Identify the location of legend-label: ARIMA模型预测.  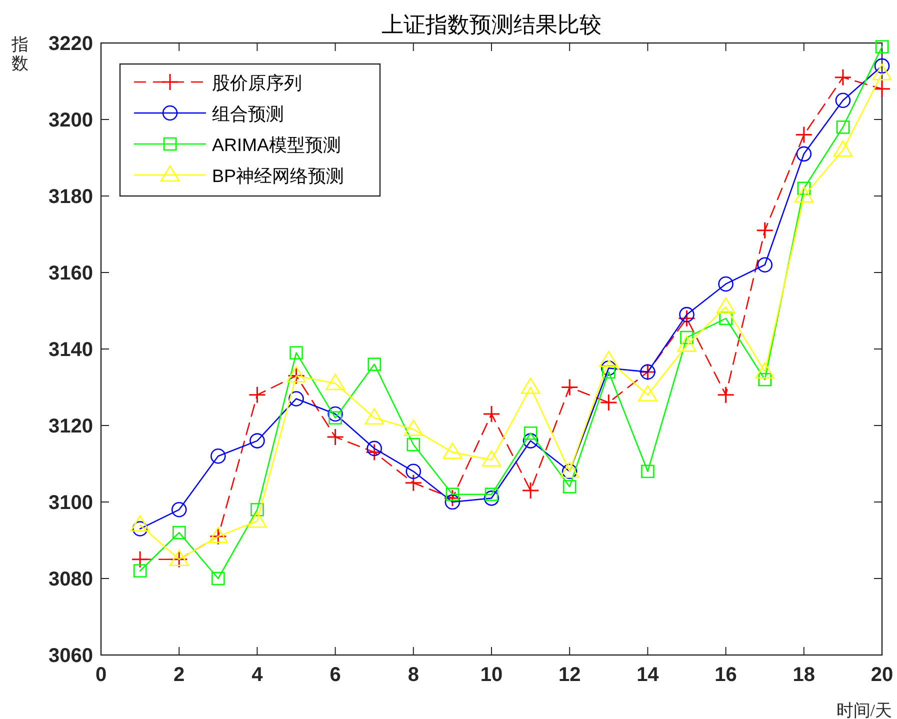
(277, 145).